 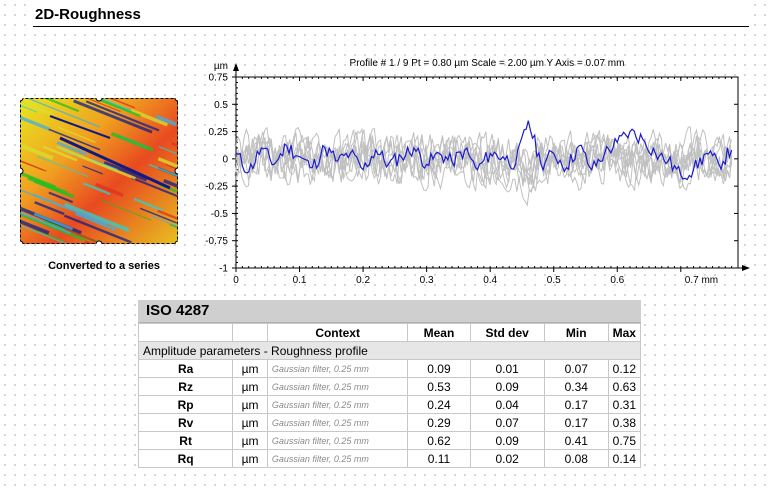 I want to click on header-mean: Mean, so click(x=439, y=332).